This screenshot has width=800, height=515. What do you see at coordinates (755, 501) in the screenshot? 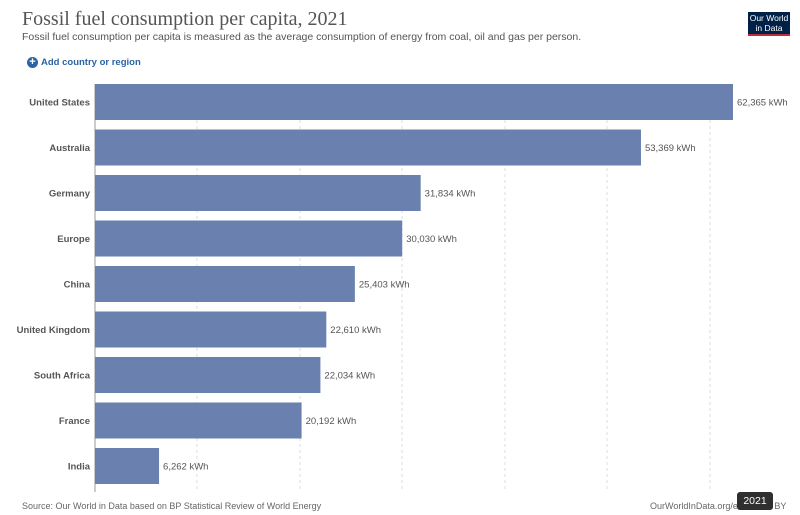
I see `year-badge: 2021` at bounding box center [755, 501].